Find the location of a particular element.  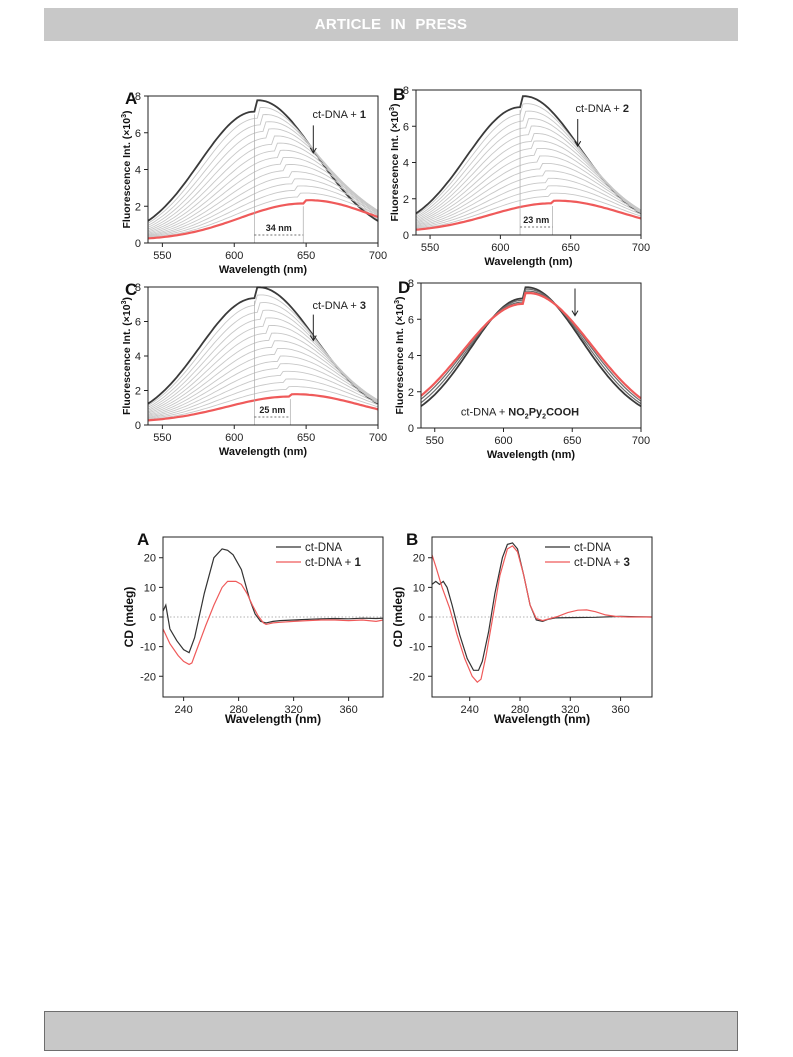

cd-axis-xtick-label: 240 is located at coordinates (470, 710).